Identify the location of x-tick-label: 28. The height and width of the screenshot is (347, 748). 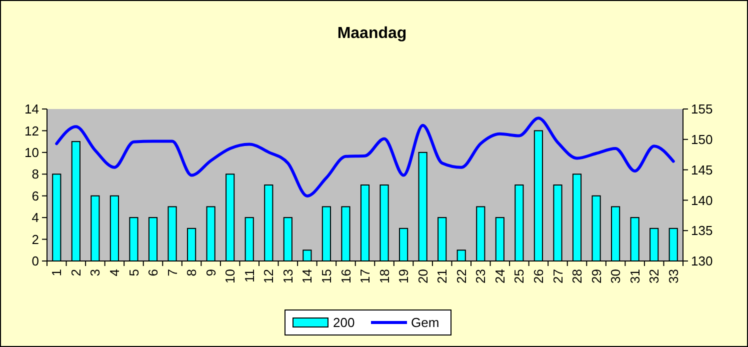
(577, 276).